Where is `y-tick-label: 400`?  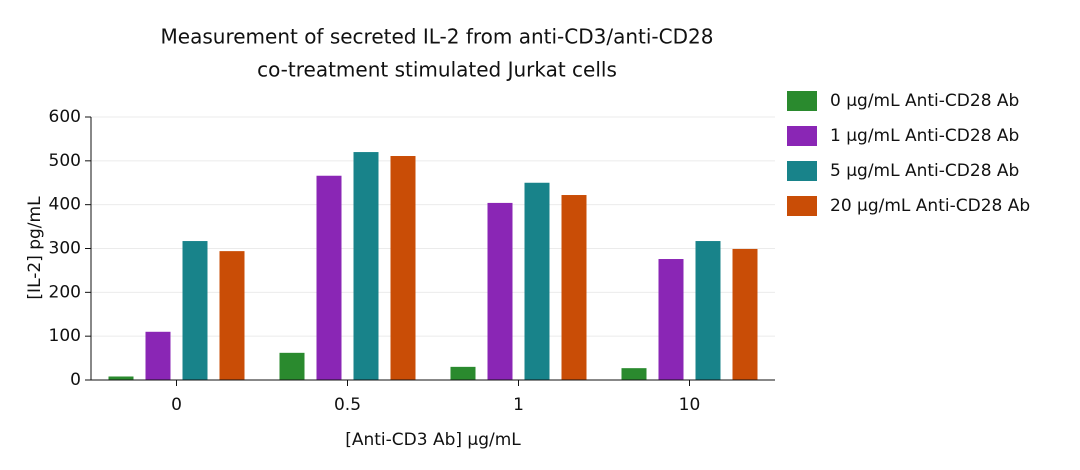 y-tick-label: 400 is located at coordinates (65, 205).